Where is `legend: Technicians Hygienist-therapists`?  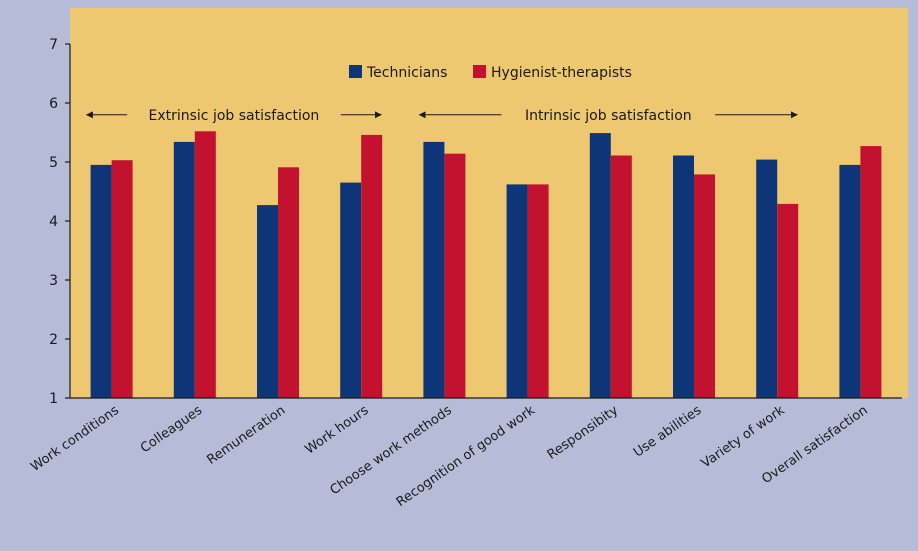
legend: Technicians Hygienist-therapists is located at coordinates (490, 73).